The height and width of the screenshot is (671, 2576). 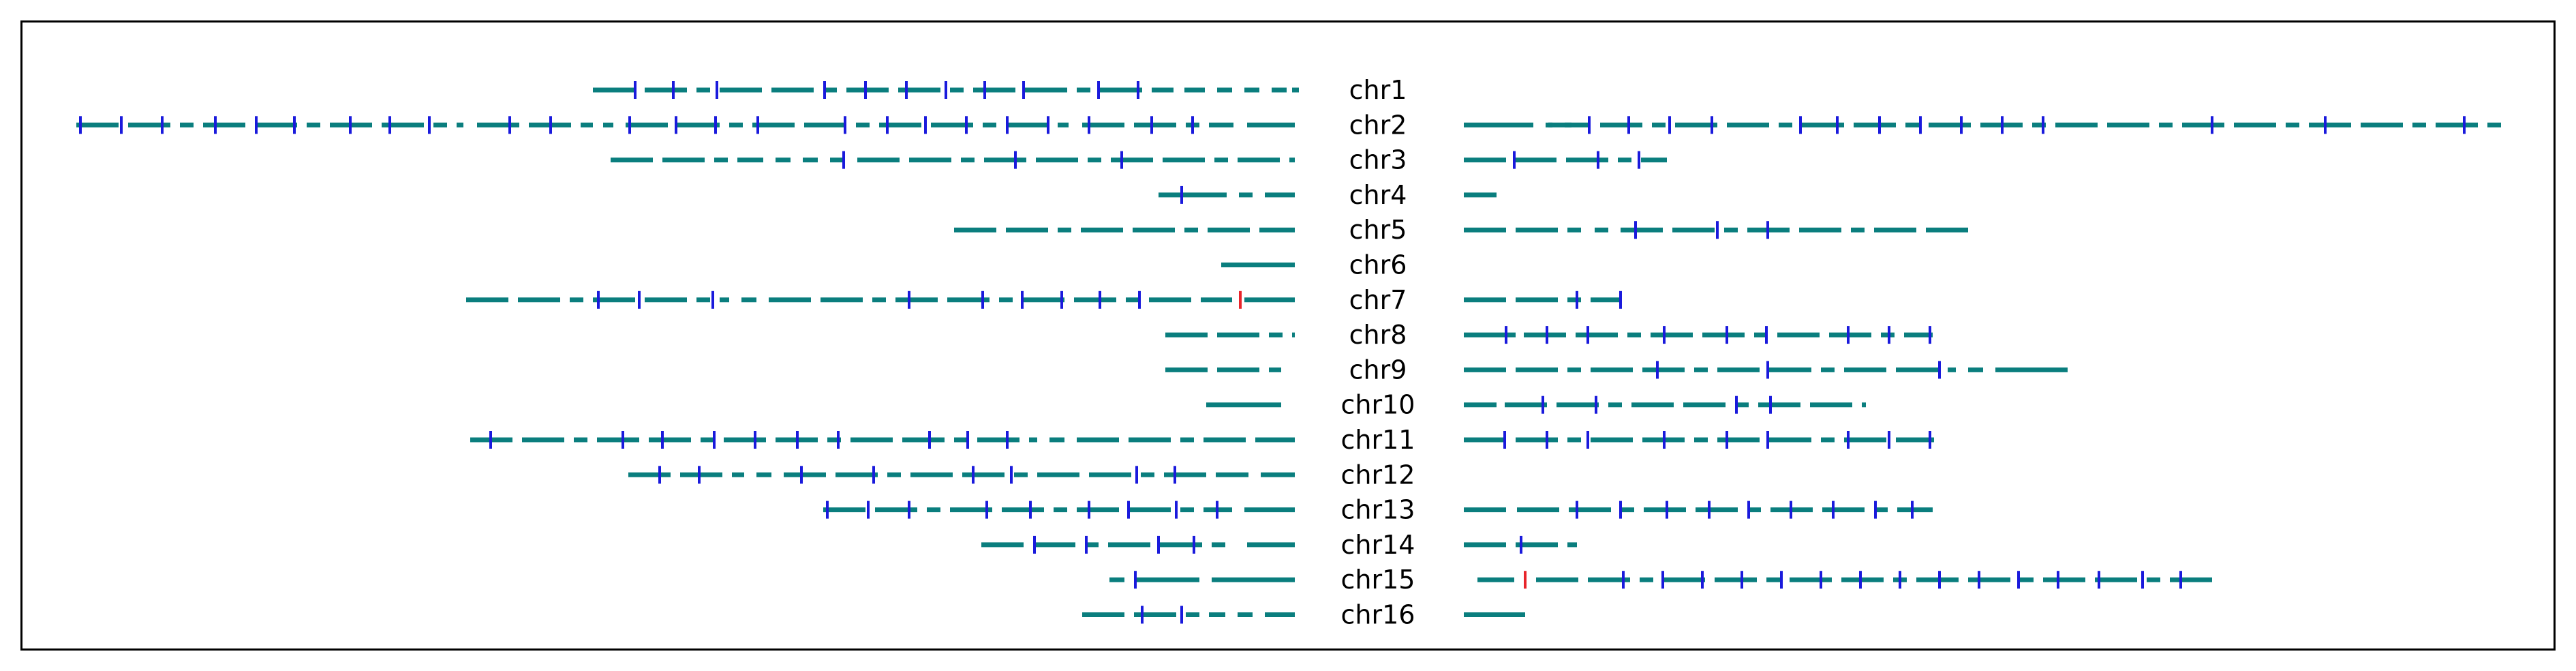 I want to click on chromosome-label-chr10: chr10, so click(x=1378, y=405).